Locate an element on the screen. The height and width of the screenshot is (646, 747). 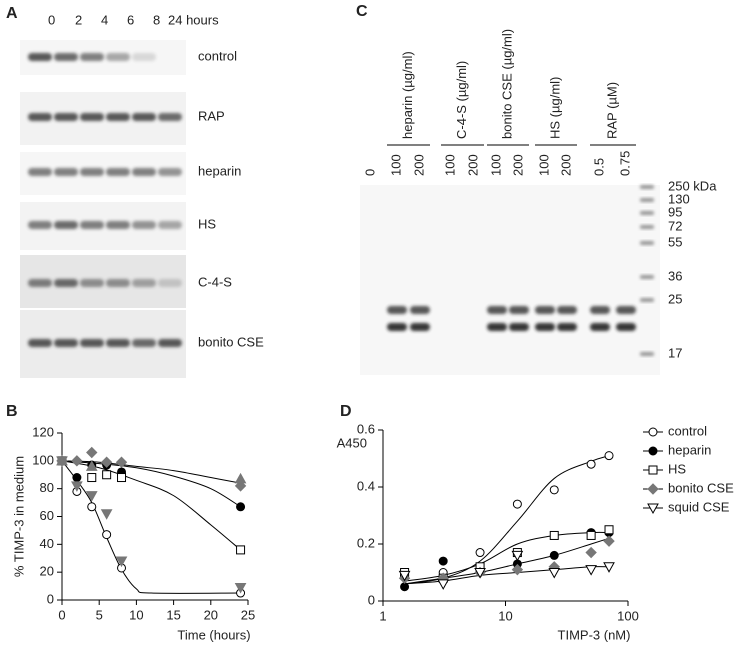
marker-label: 17 is located at coordinates (675, 352).